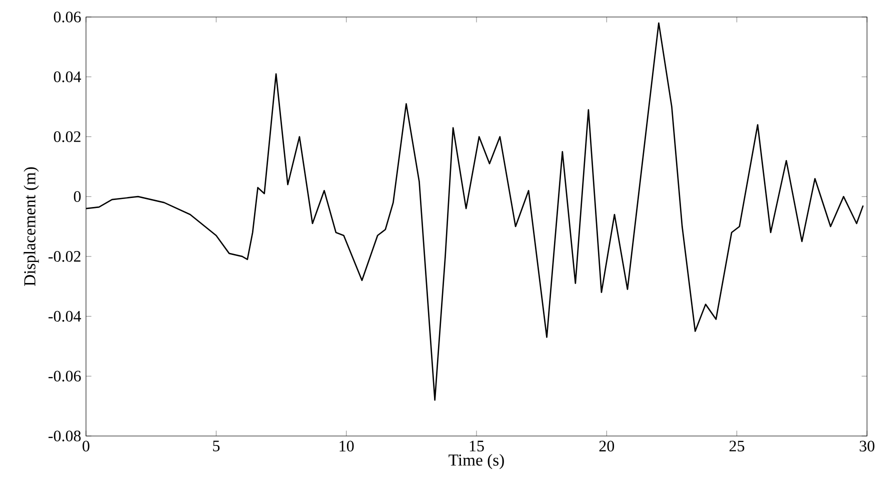 This screenshot has width=882, height=493. What do you see at coordinates (477, 446) in the screenshot?
I see `x-tick-label: 15` at bounding box center [477, 446].